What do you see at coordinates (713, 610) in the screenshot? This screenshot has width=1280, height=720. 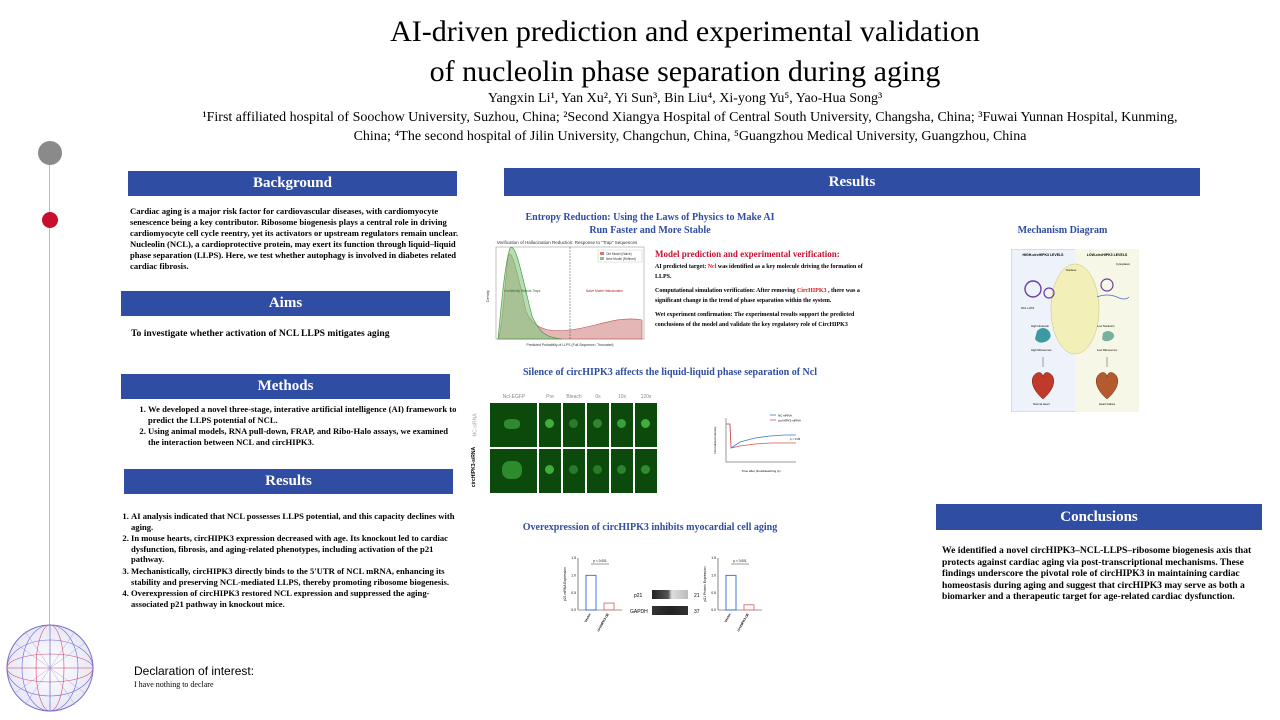 I see `protein-tick-label: 0.0` at bounding box center [713, 610].